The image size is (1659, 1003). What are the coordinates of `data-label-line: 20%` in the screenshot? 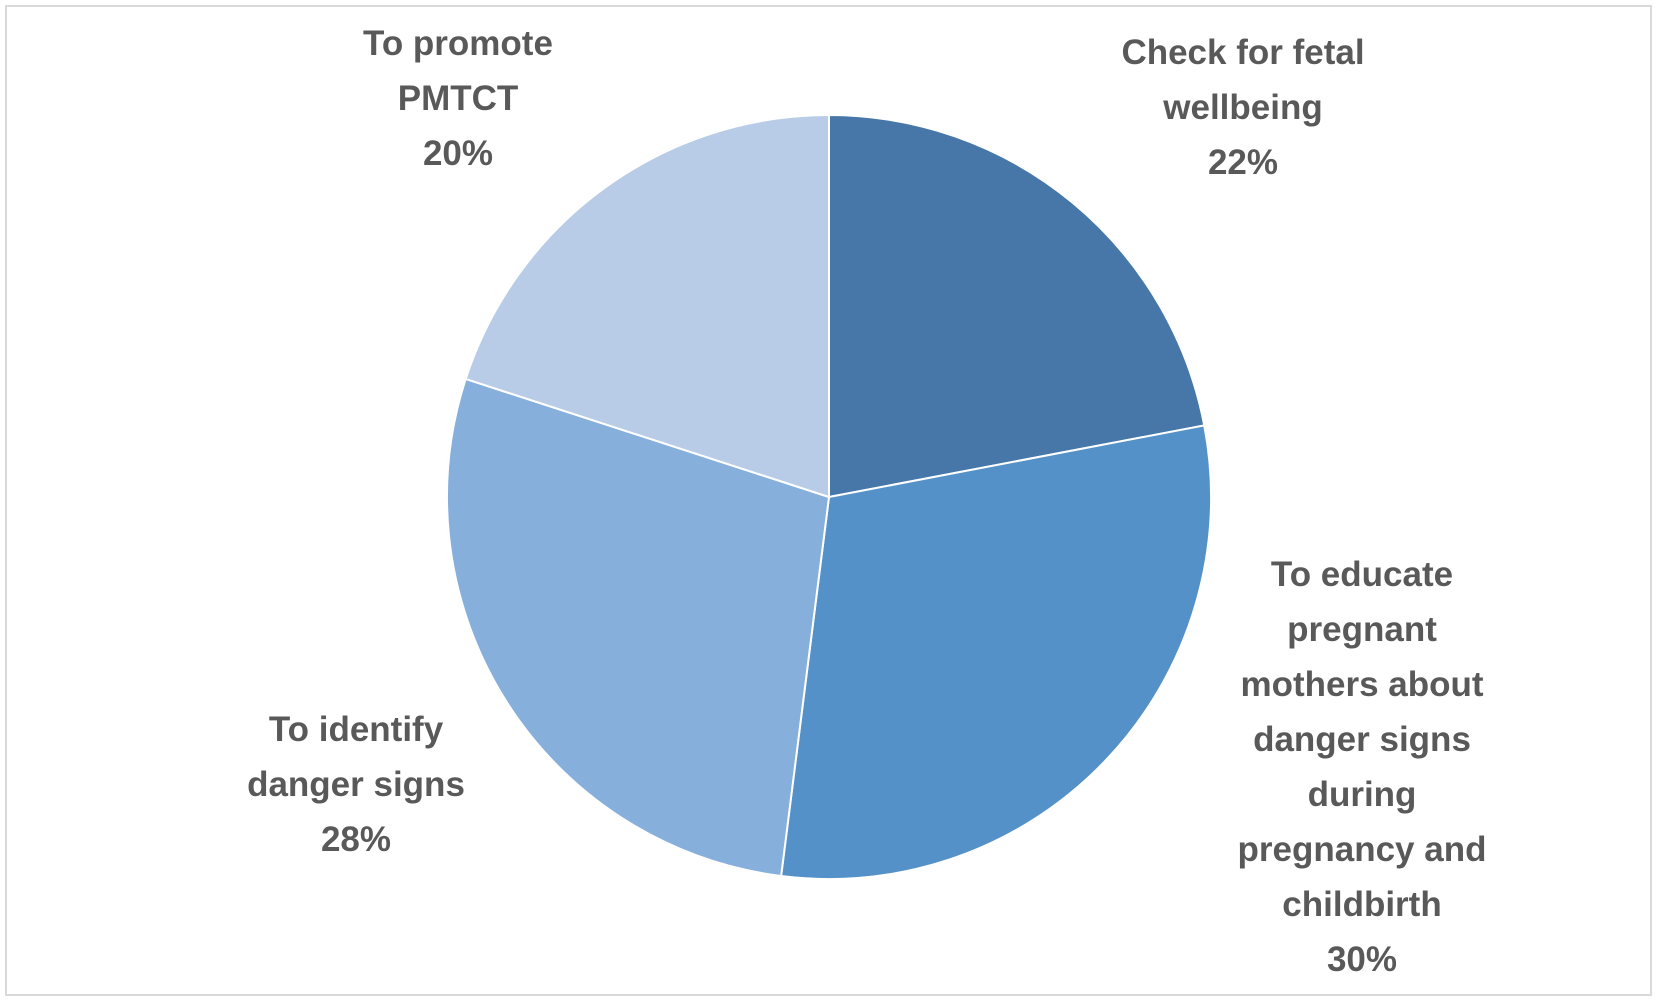 It's located at (458, 153).